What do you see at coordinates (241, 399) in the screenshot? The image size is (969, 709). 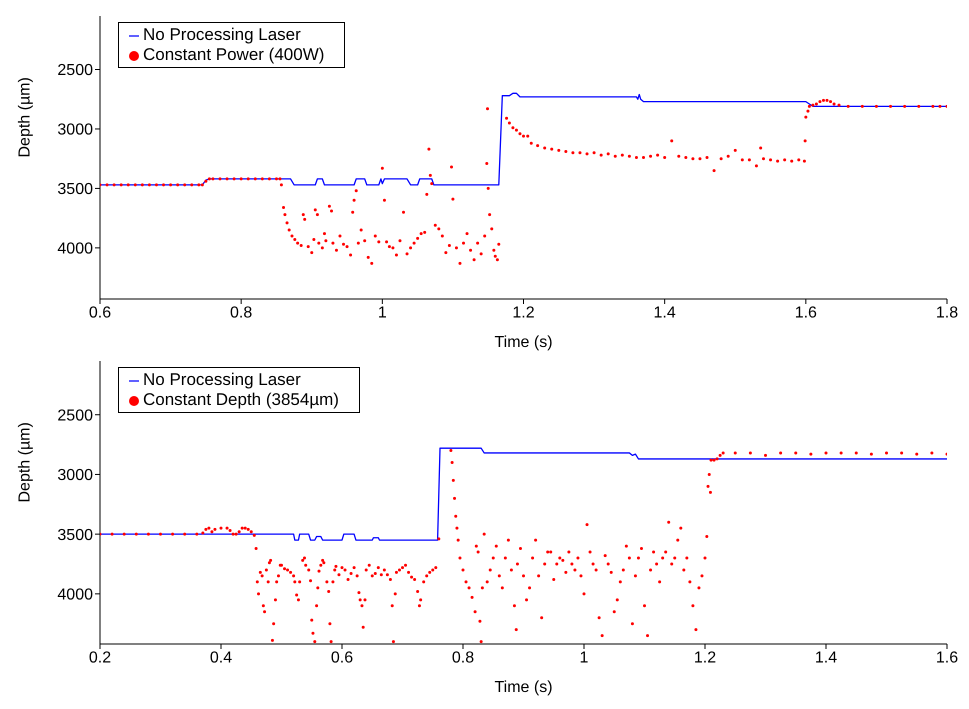 I see `legend-label: Constant Depth (3854µm)` at bounding box center [241, 399].